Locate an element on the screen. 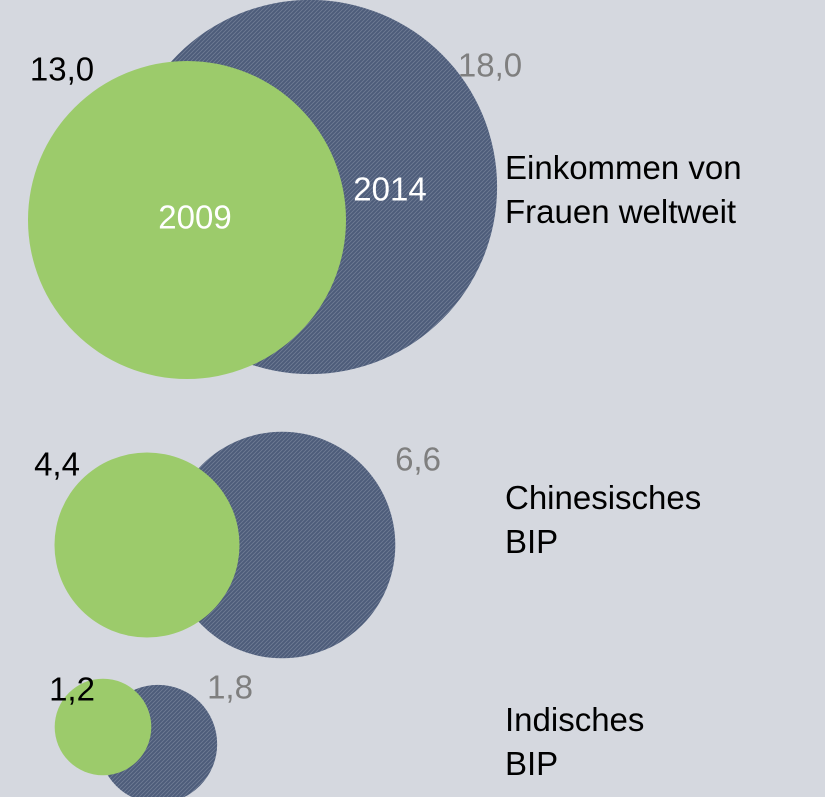 The image size is (825, 797). series-name: 2009 is located at coordinates (194, 217).